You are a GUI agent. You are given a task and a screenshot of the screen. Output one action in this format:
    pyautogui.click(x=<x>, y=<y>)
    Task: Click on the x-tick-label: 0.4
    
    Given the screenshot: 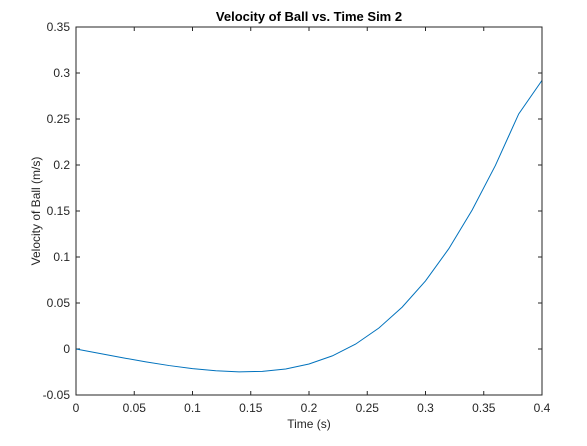 What is the action you would take?
    pyautogui.click(x=542, y=408)
    